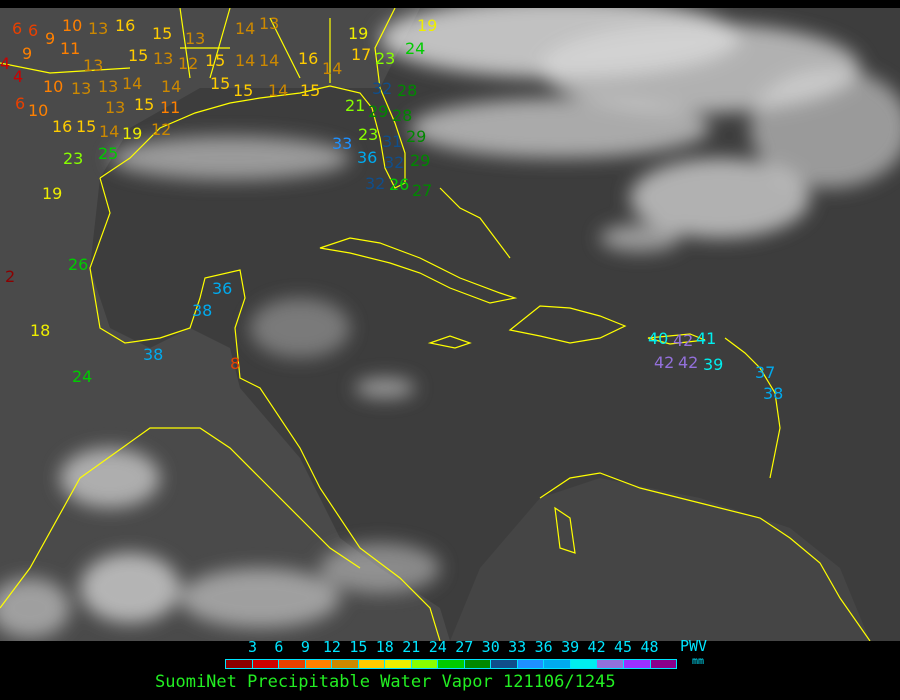 This screenshot has width=900, height=700. What do you see at coordinates (437, 647) in the screenshot?
I see `legend-tick: 24` at bounding box center [437, 647].